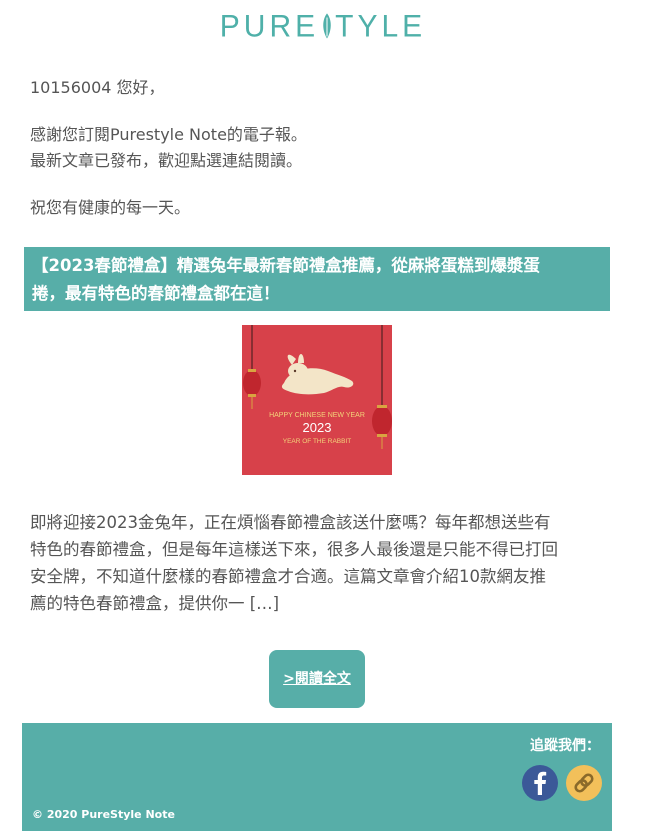 The height and width of the screenshot is (833, 646). Describe the element at coordinates (166, 160) in the screenshot. I see `intro-line-2: 最新文章已發布，歡迎點選連結閱讀。` at that location.